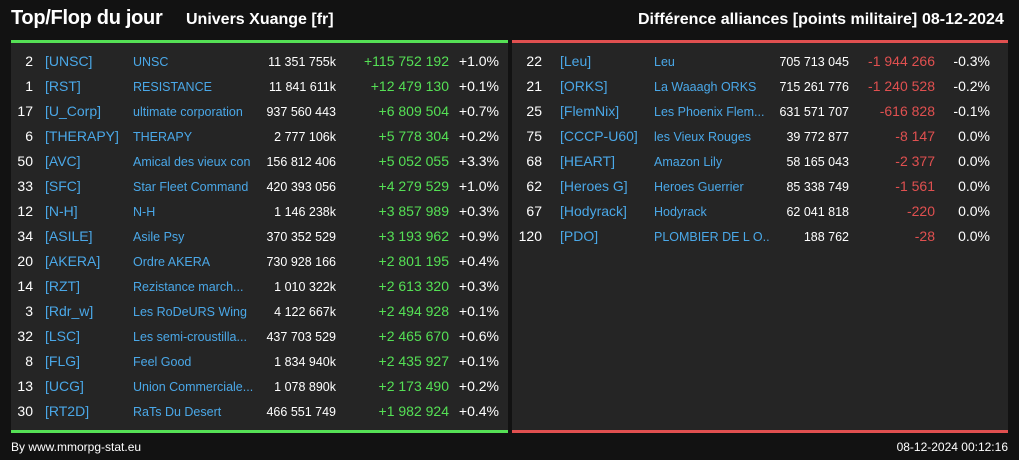  I want to click on site-credit: By www.mmorpg-stat.eu, so click(76, 447).